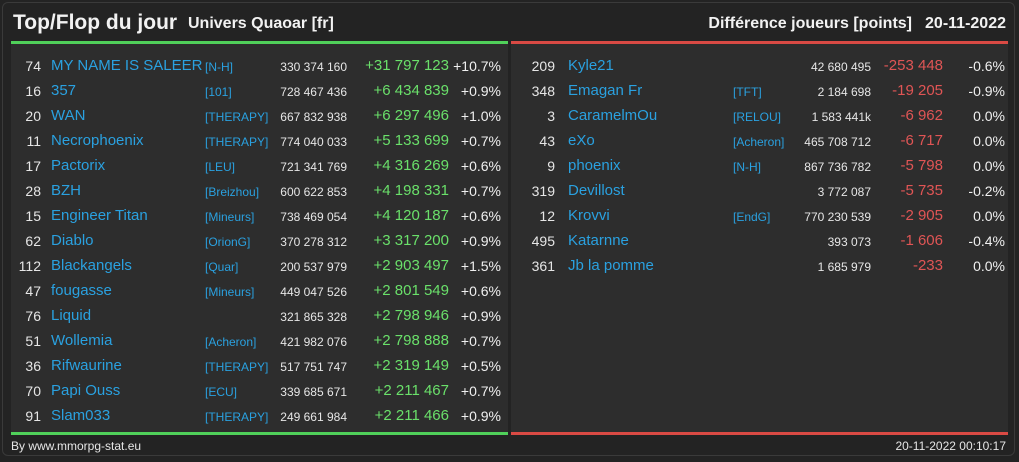 The width and height of the screenshot is (1019, 462). I want to click on player-name-link: Diablo, so click(72, 240).